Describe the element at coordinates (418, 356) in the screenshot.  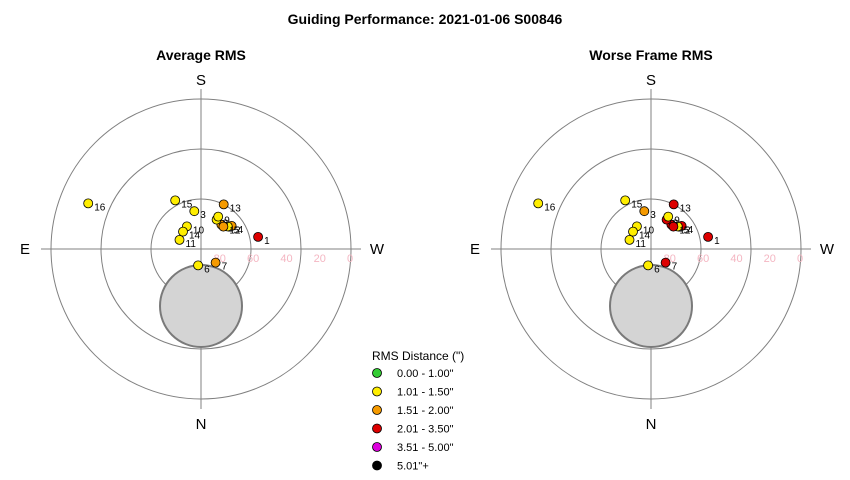
I see `legend-title: RMS Distance (")` at that location.